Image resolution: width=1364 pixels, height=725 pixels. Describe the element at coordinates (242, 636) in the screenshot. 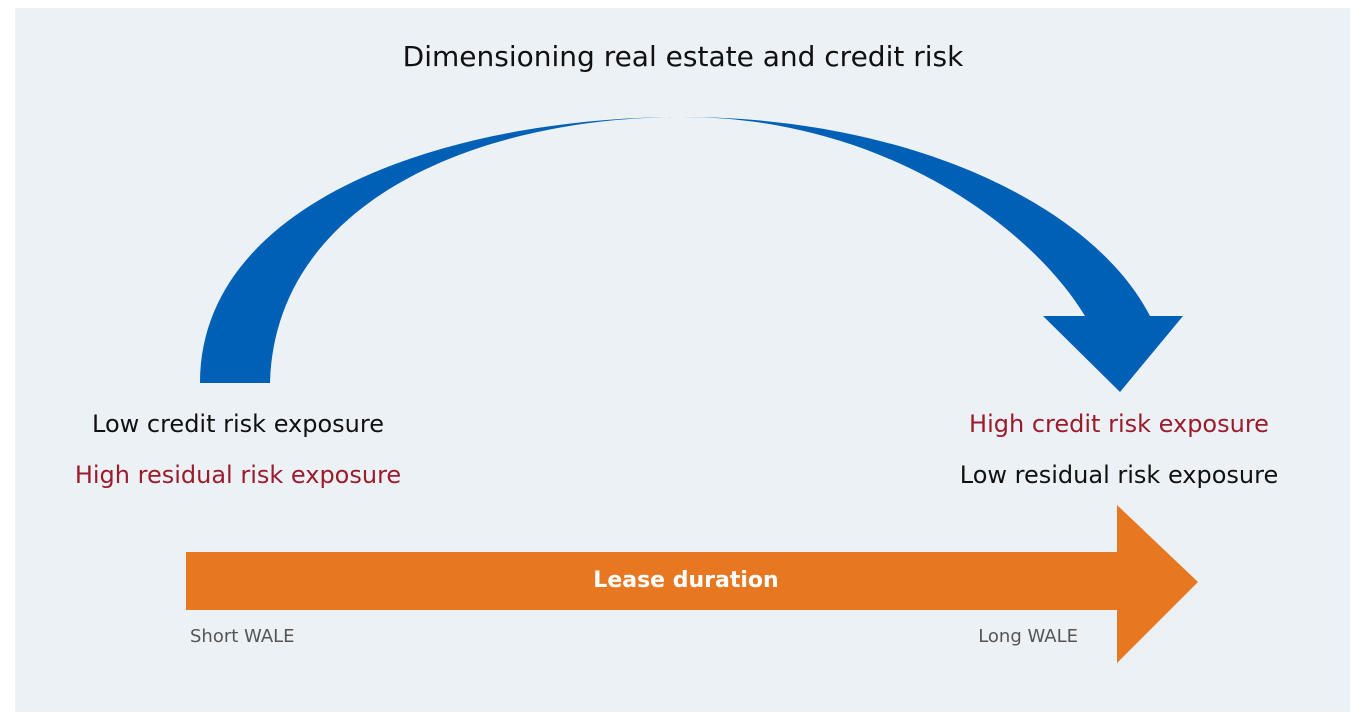

I see `arrow-start-label: Short WALE` at that location.